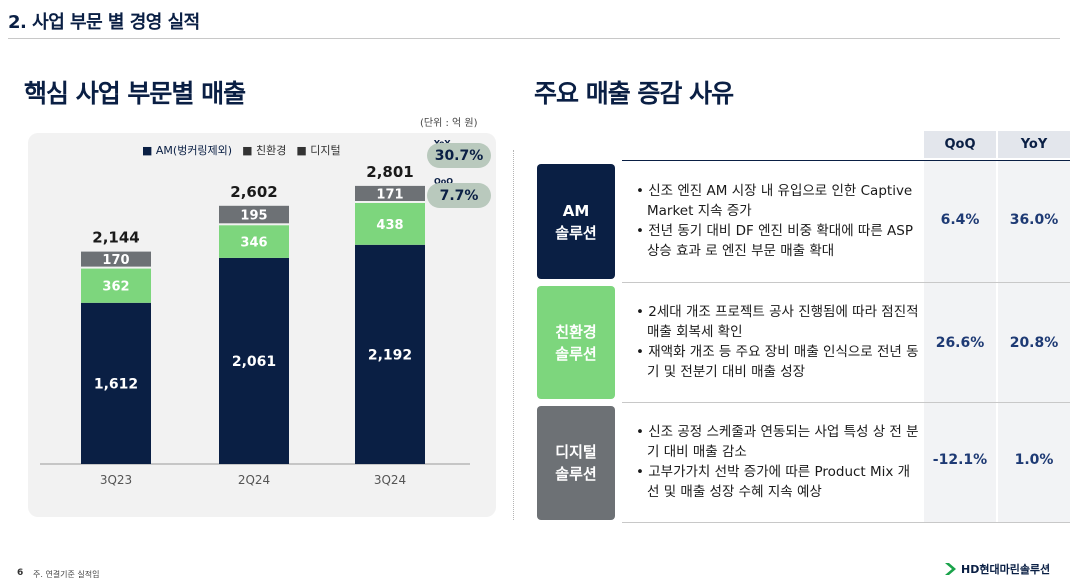  What do you see at coordinates (115, 238) in the screenshot?
I see `bar-total-label: 2,144` at bounding box center [115, 238].